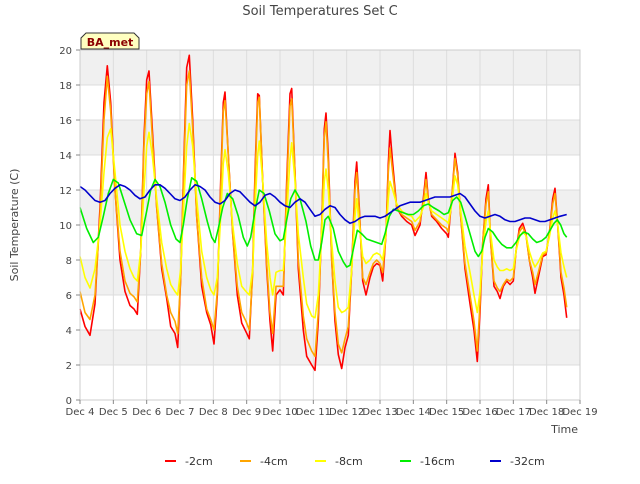 The height and width of the screenshot is (484, 640). I want to click on y-tick-label: 4, so click(69, 331).